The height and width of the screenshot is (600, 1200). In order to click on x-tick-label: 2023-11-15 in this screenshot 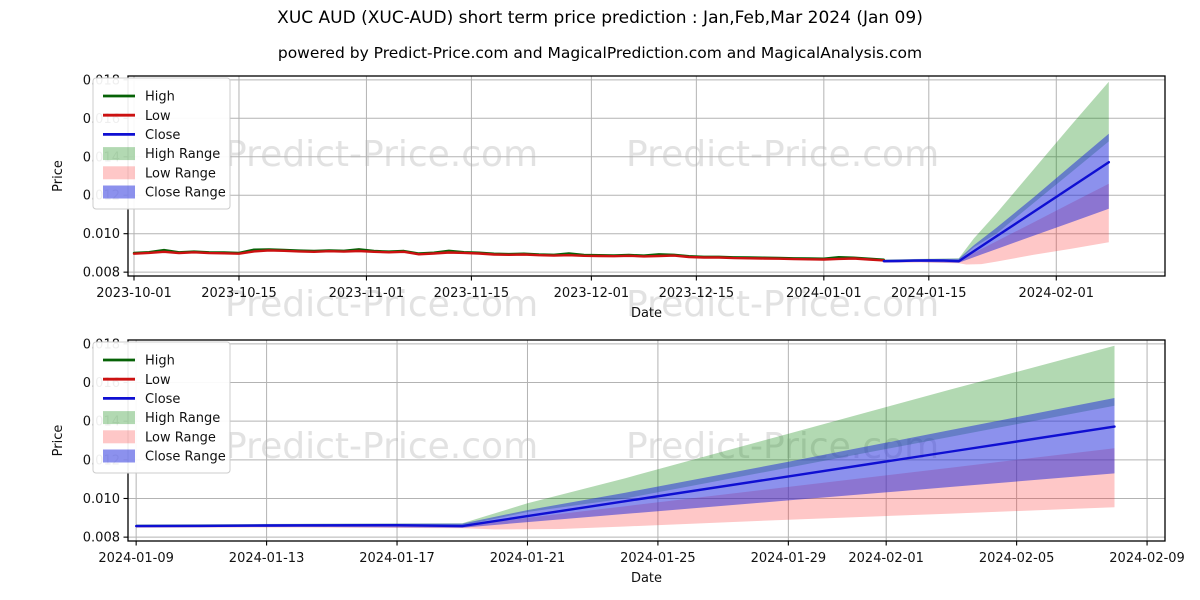, I will do `click(472, 293)`.